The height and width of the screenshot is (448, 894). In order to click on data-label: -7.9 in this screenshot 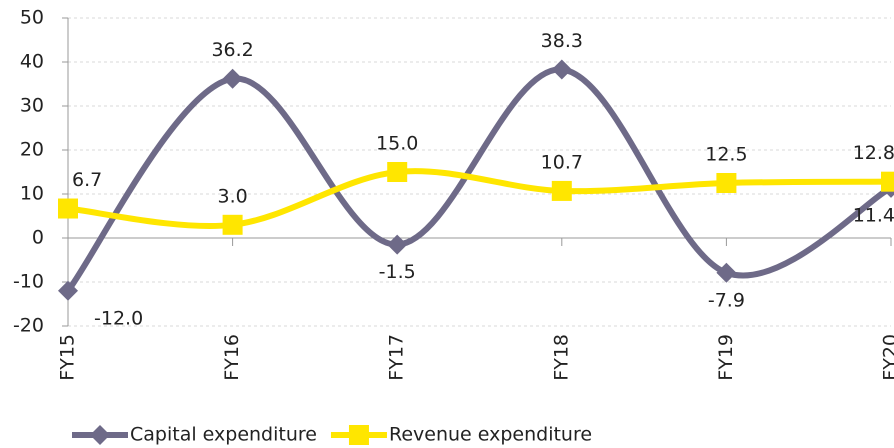, I will do `click(726, 300)`.